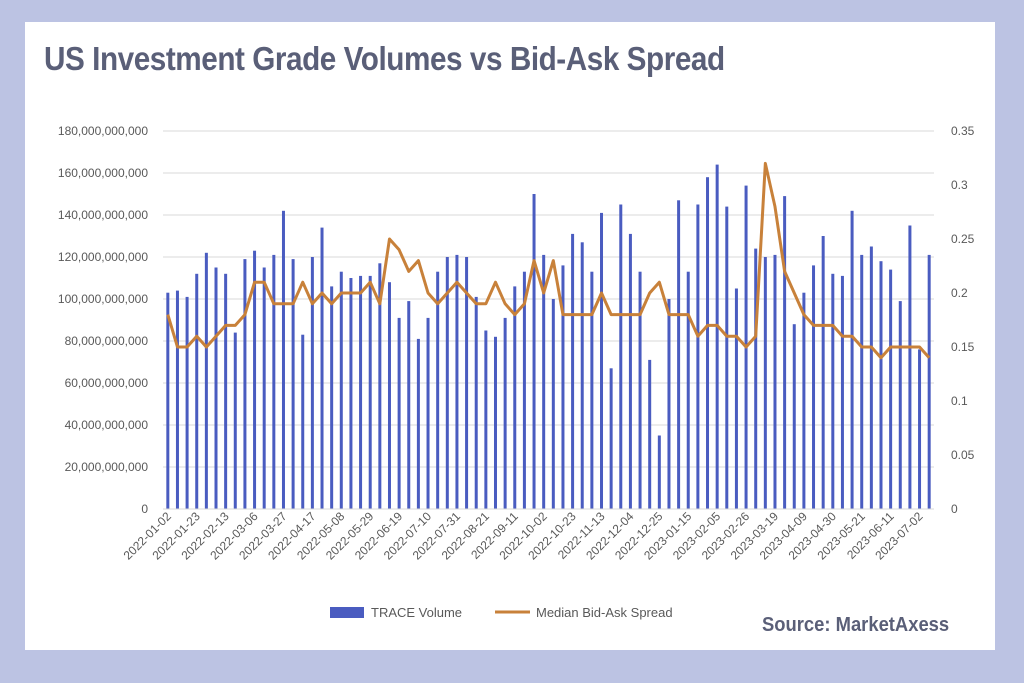 The width and height of the screenshot is (1024, 683). Describe the element at coordinates (959, 293) in the screenshot. I see `y-right-tick-label: 0.2` at that location.